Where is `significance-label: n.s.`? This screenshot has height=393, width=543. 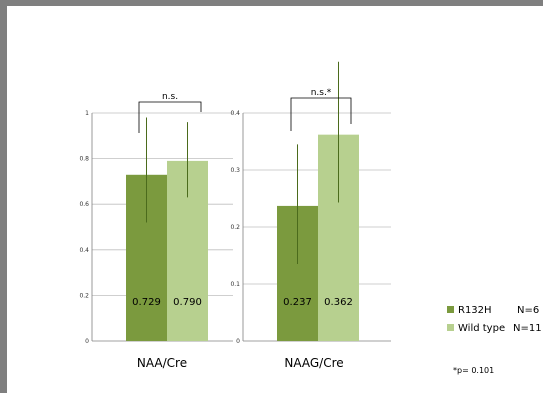
significance-label: n.s. is located at coordinates (170, 97).